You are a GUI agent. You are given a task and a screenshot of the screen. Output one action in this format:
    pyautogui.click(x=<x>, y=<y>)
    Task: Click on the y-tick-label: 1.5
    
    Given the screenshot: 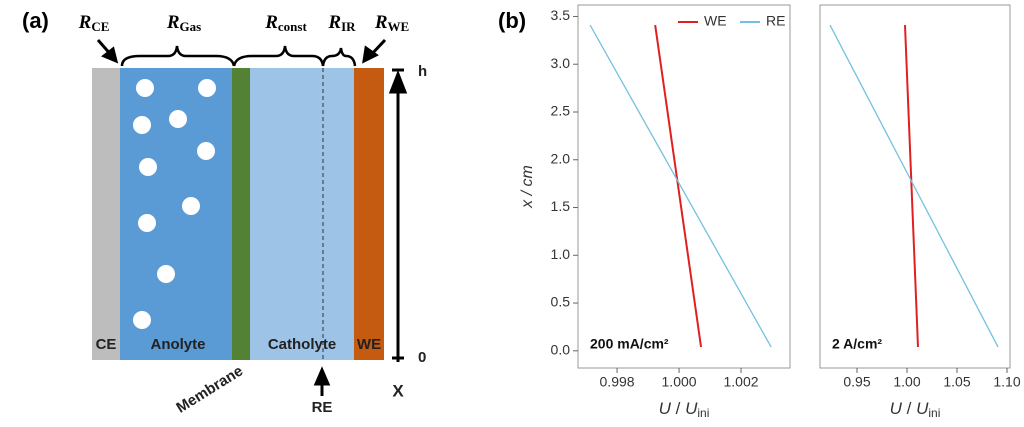 What is the action you would take?
    pyautogui.click(x=561, y=206)
    